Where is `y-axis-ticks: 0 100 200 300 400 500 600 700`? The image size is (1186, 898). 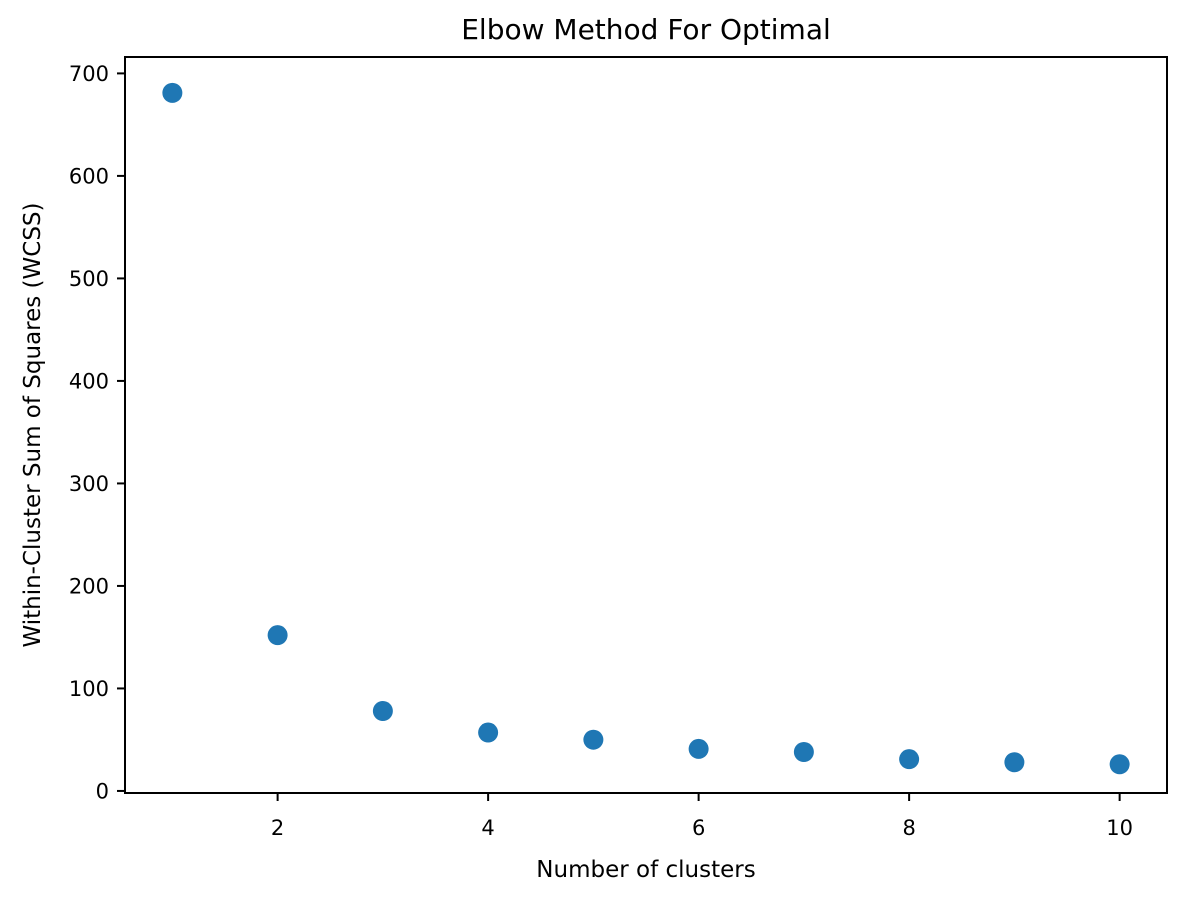 y-axis-ticks: 0 100 200 300 400 500 600 700 is located at coordinates (97, 432).